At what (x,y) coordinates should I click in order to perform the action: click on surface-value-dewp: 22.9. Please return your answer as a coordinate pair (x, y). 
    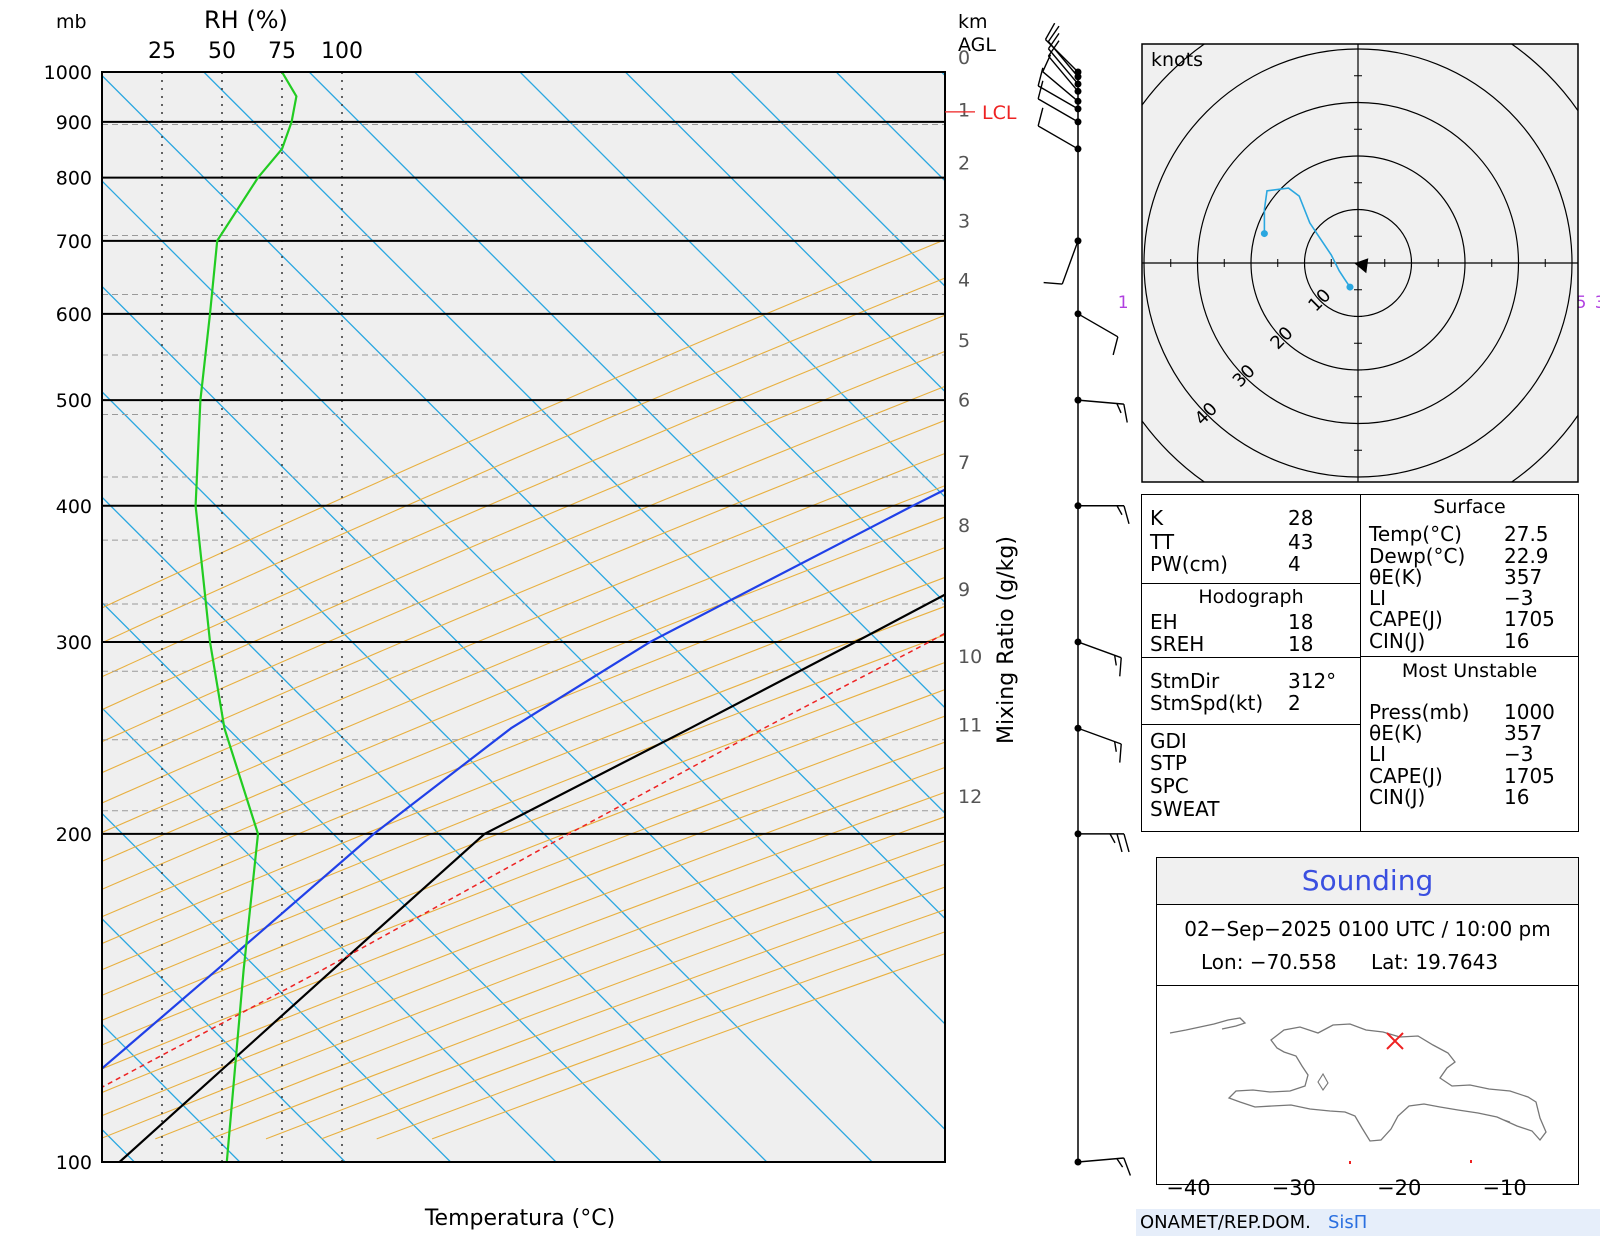
    Looking at the image, I should click on (1526, 556).